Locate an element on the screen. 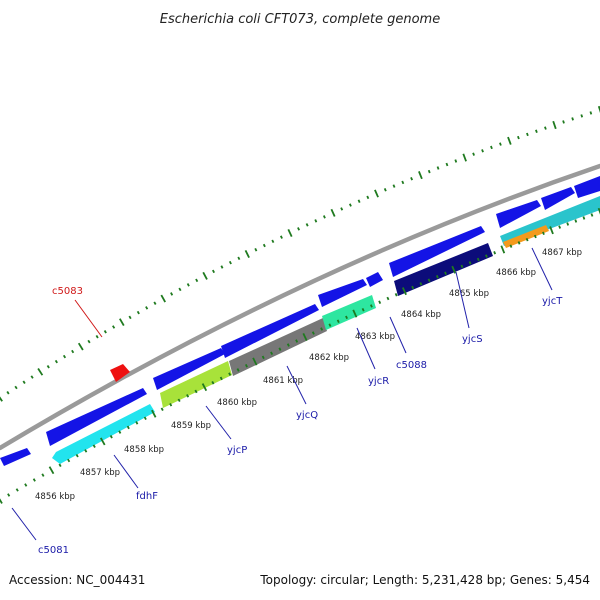  leader-c5081 is located at coordinates (24, 524).